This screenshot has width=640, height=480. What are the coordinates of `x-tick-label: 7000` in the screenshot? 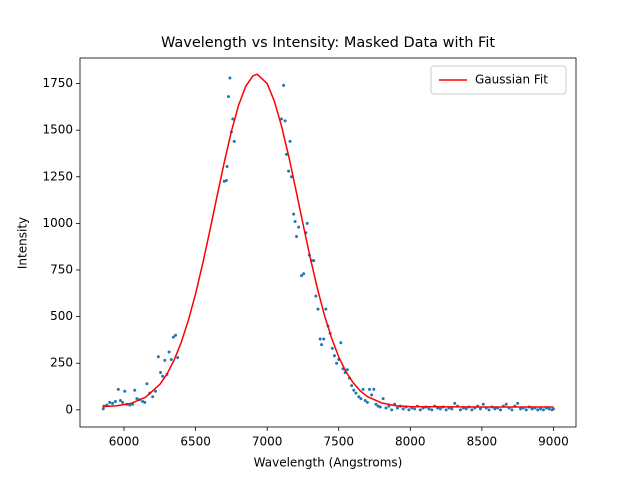 It's located at (267, 442).